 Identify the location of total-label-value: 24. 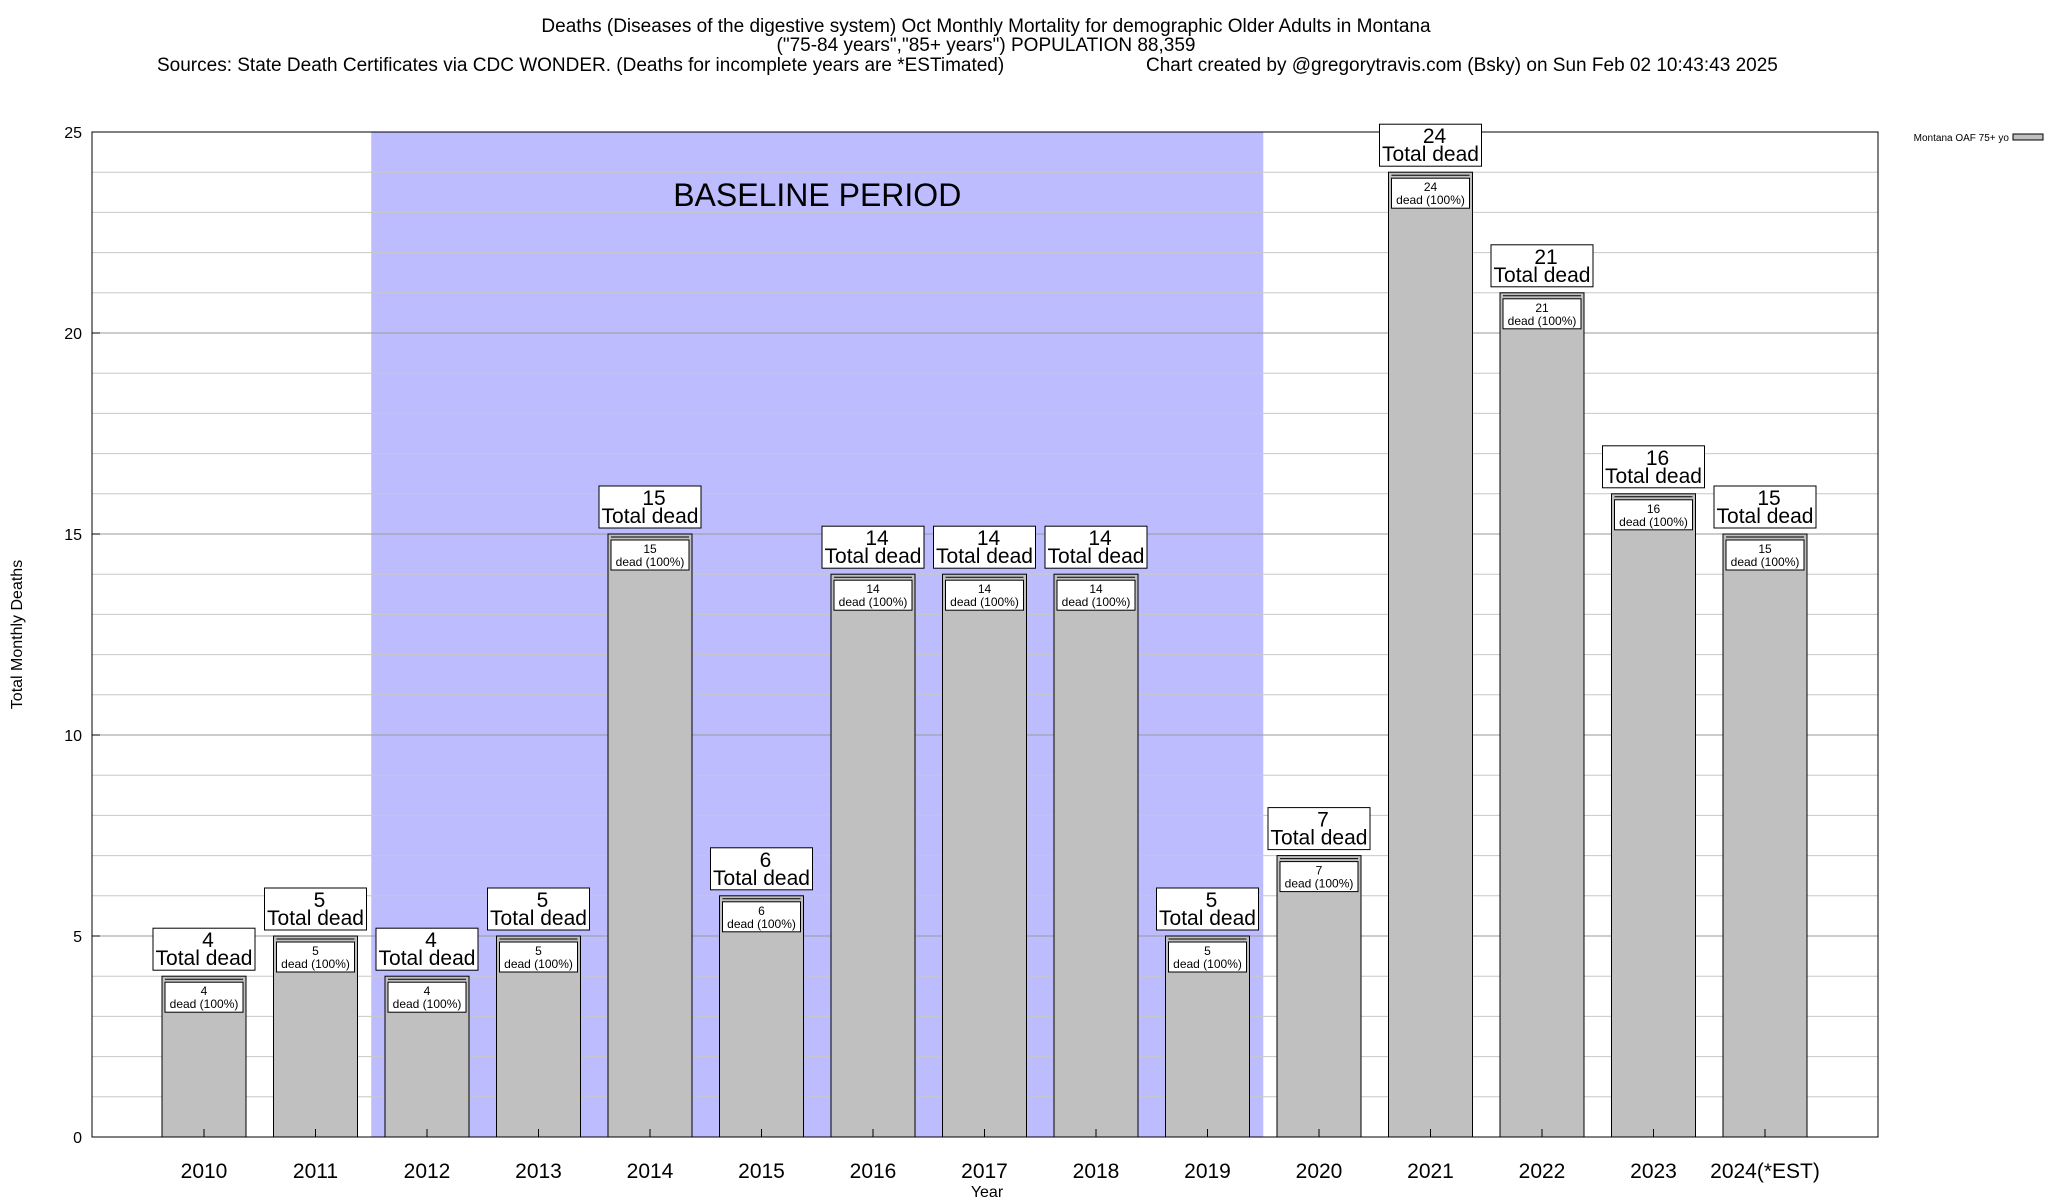
(1435, 136).